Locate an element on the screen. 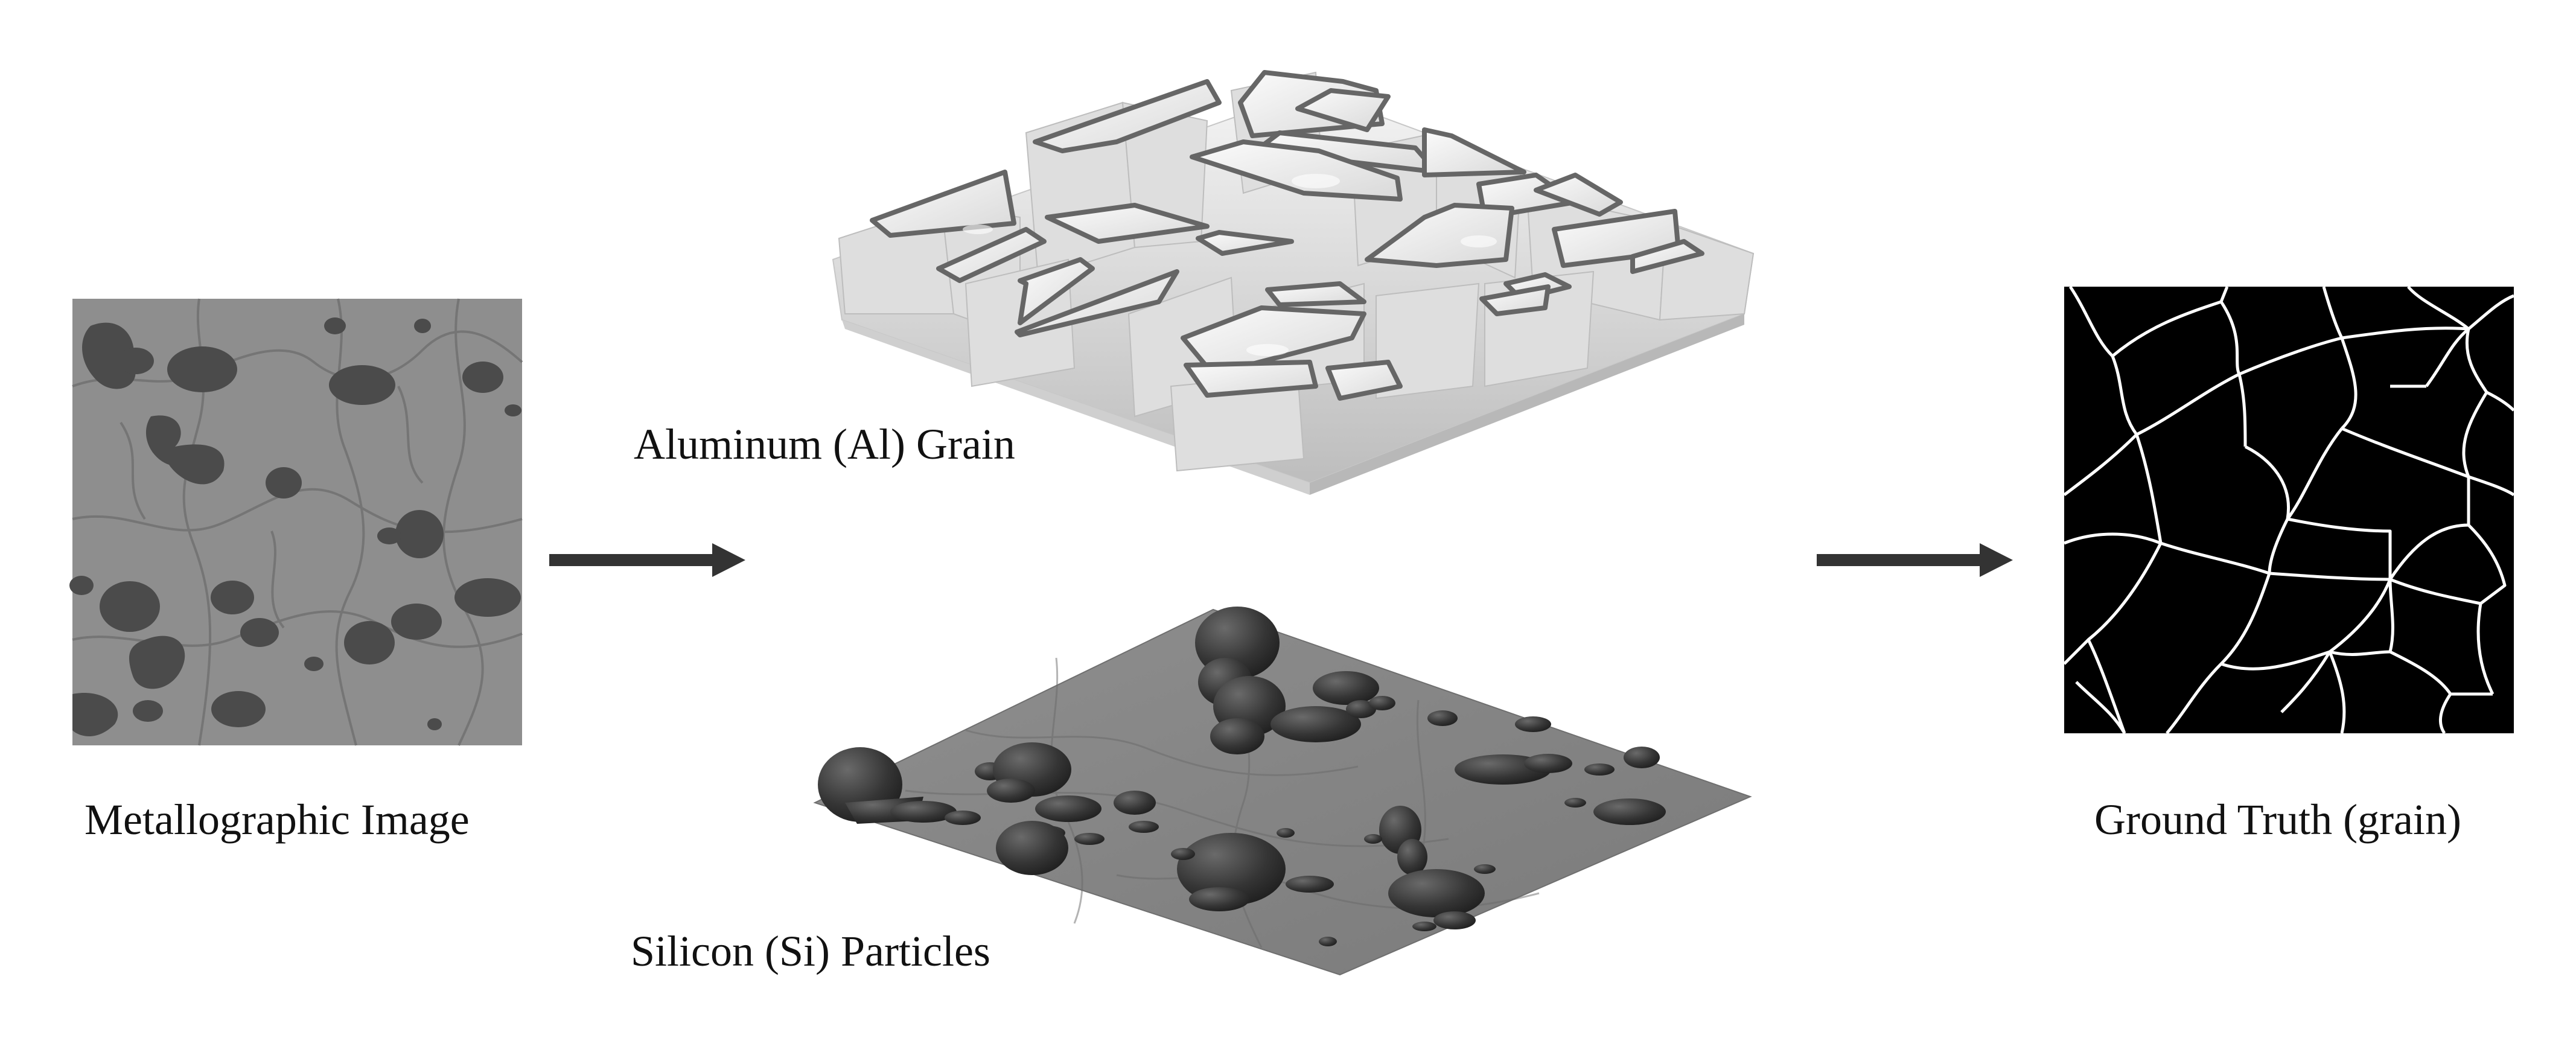 This screenshot has height=1061, width=2576. arrow-right is located at coordinates (1915, 560).